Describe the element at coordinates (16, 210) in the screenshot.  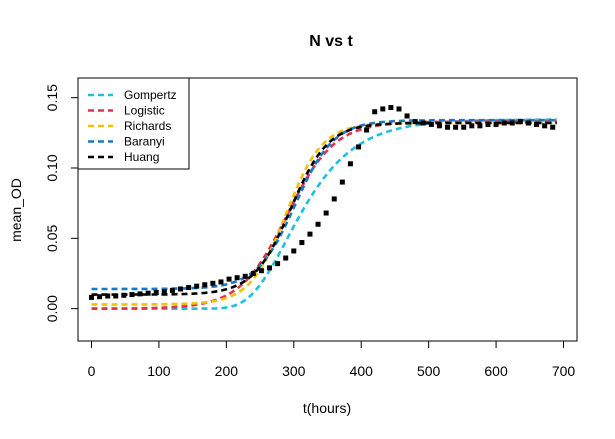
I see `y-axis-label: mean_OD` at that location.